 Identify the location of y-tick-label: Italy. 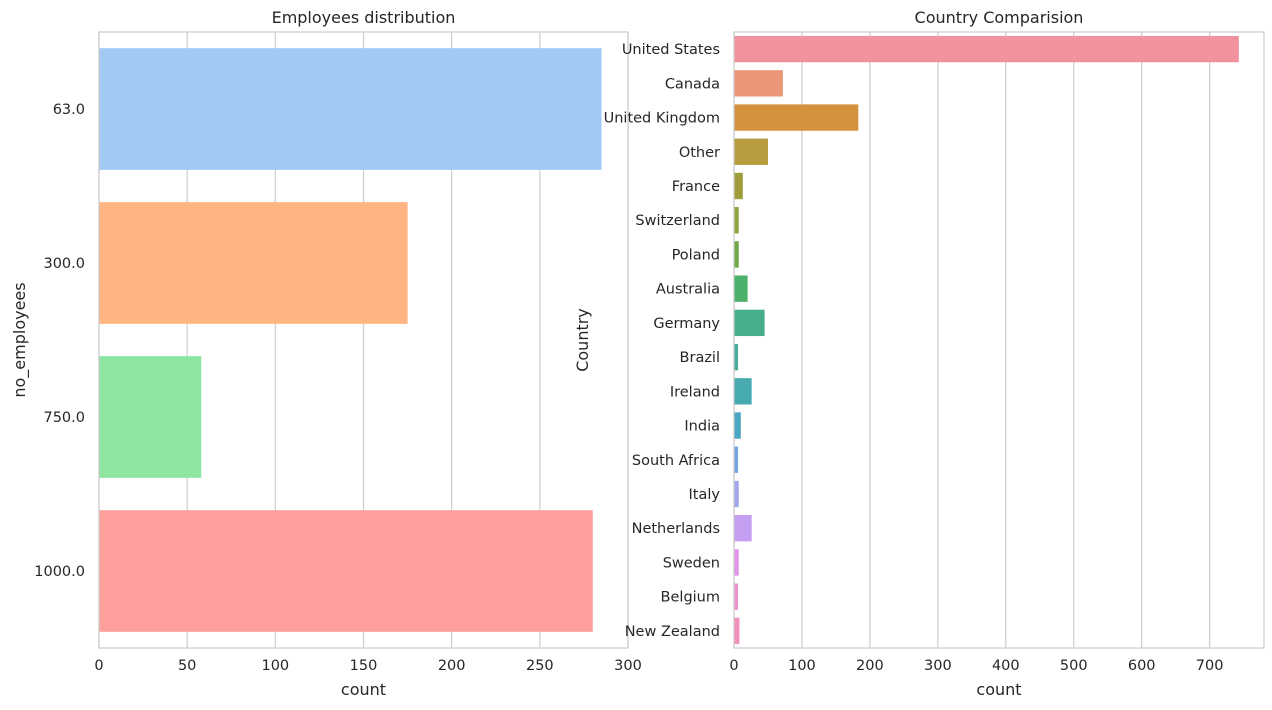
(705, 495).